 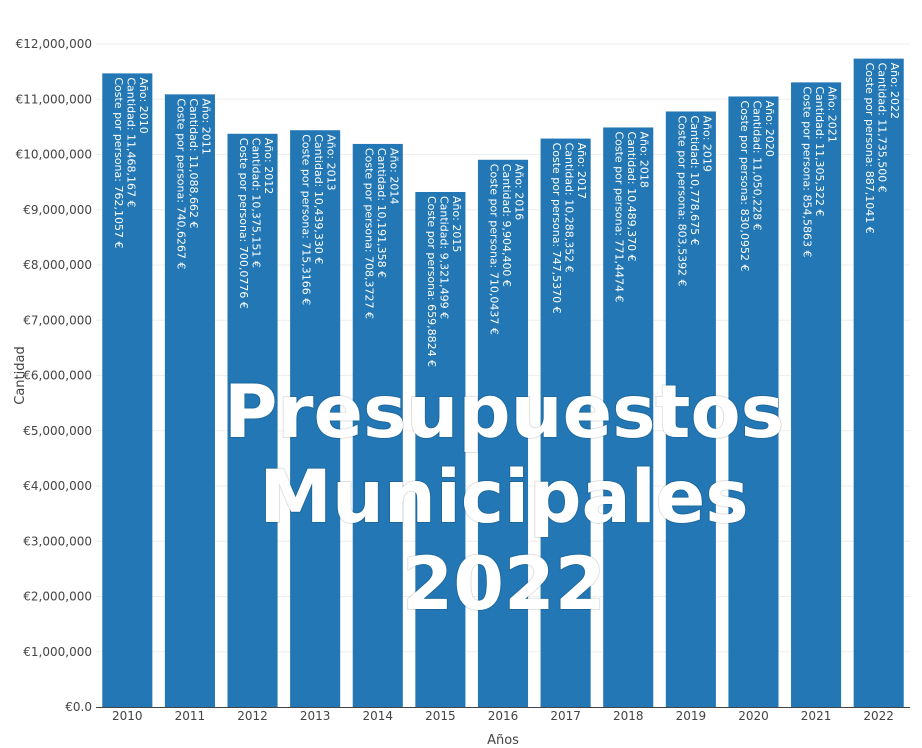 I want to click on x-tick-label: 2020, so click(x=753, y=716).